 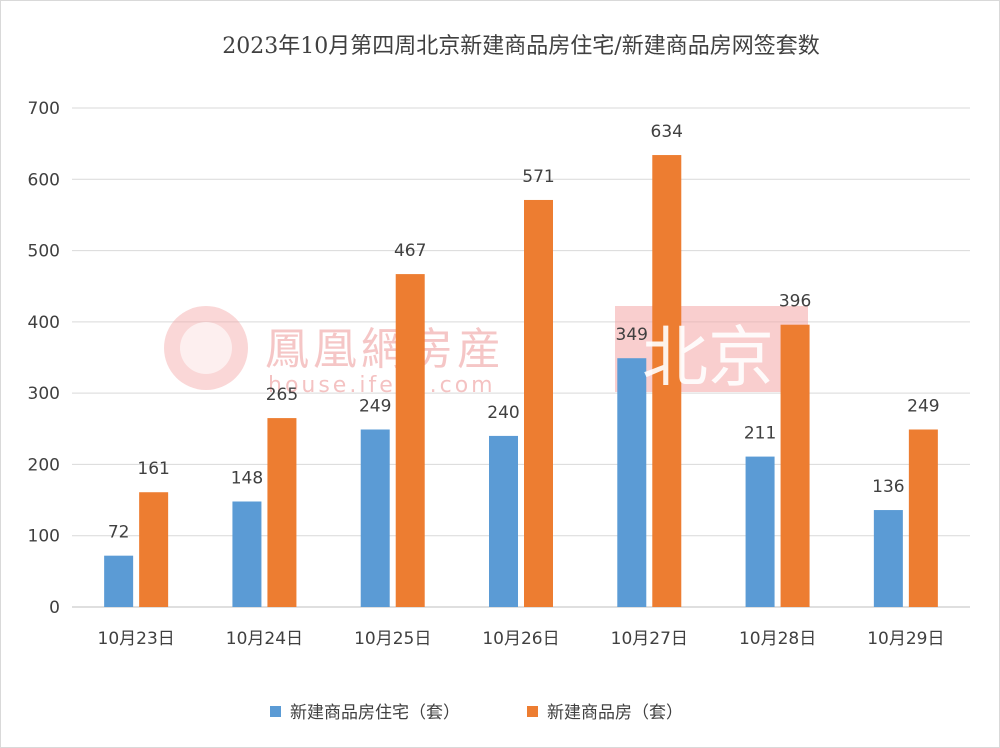 What do you see at coordinates (206, 348) in the screenshot?
I see `ifeng-logo-inner-icon` at bounding box center [206, 348].